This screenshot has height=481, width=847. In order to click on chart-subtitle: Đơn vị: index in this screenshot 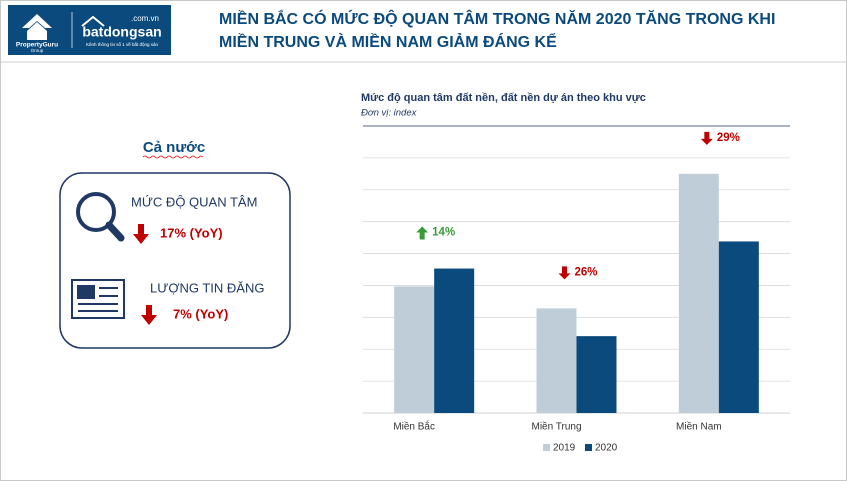, I will do `click(389, 113)`.